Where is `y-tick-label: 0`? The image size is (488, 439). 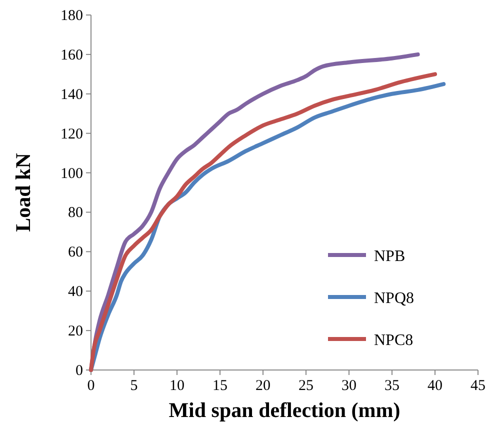 y-tick-label: 0 is located at coordinates (79, 371).